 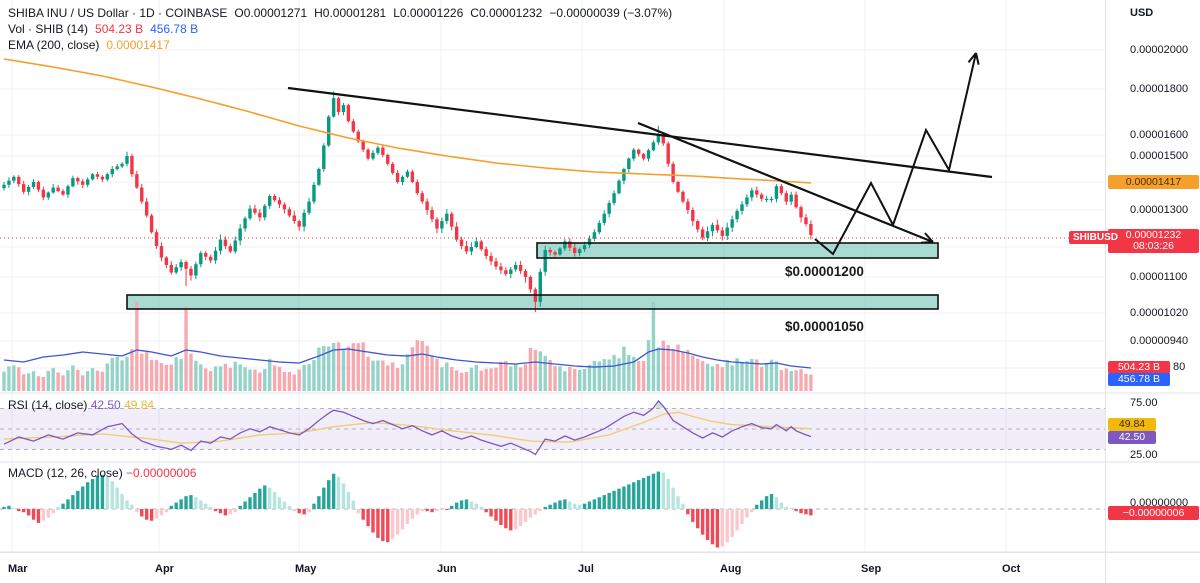 I want to click on volume-ma-badge: 456.78 B, so click(x=1139, y=379).